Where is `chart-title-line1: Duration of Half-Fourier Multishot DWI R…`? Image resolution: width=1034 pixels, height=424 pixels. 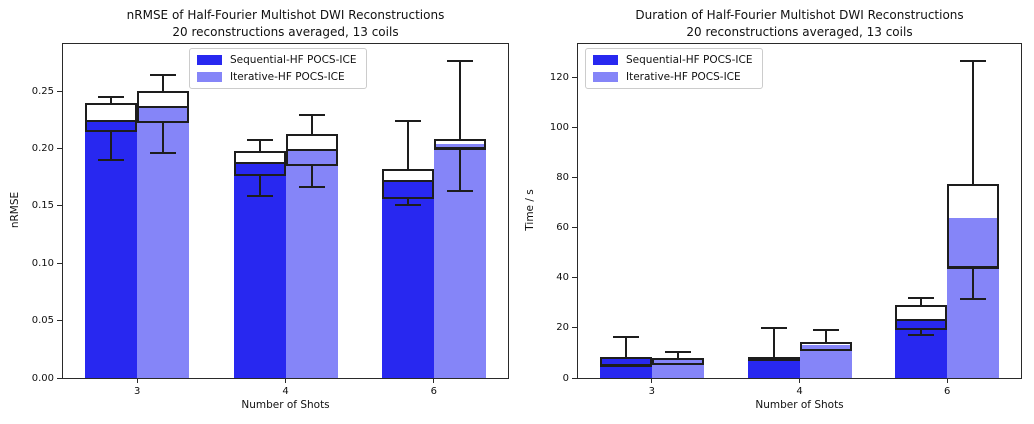
chart-title-line1: Duration of Half-Fourier Multishot DWI R… is located at coordinates (799, 15).